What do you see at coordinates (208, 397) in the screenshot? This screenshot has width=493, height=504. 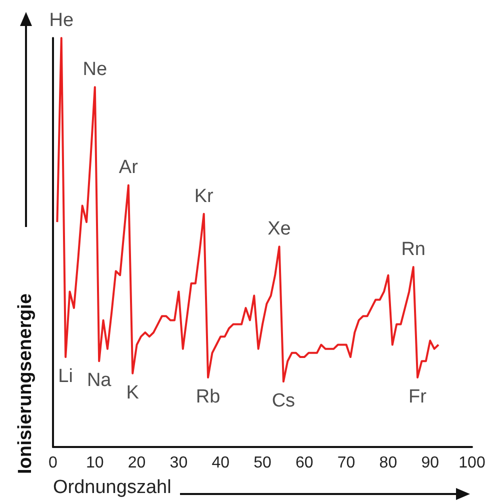 I see `annotation: Rb` at bounding box center [208, 397].